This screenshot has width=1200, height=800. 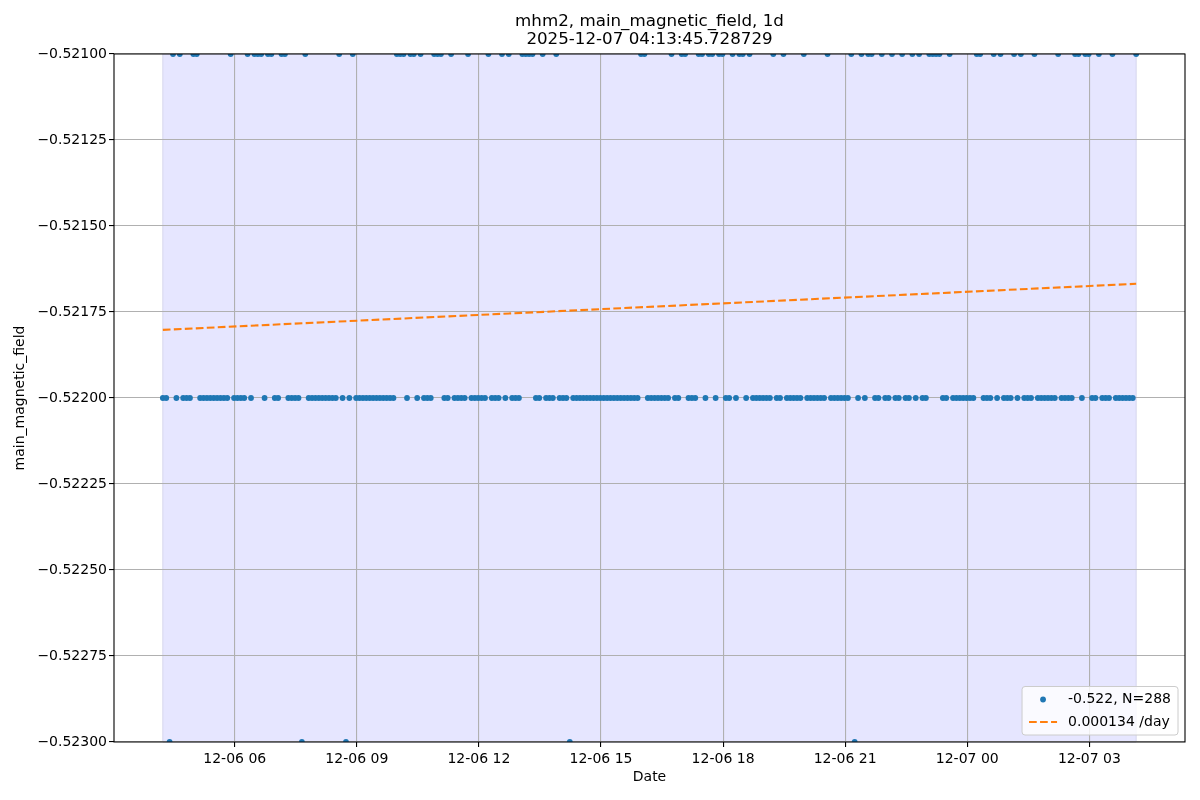 What do you see at coordinates (649, 21) in the screenshot?
I see `chart-title: mhm2, main_magnetic_field, 1d` at bounding box center [649, 21].